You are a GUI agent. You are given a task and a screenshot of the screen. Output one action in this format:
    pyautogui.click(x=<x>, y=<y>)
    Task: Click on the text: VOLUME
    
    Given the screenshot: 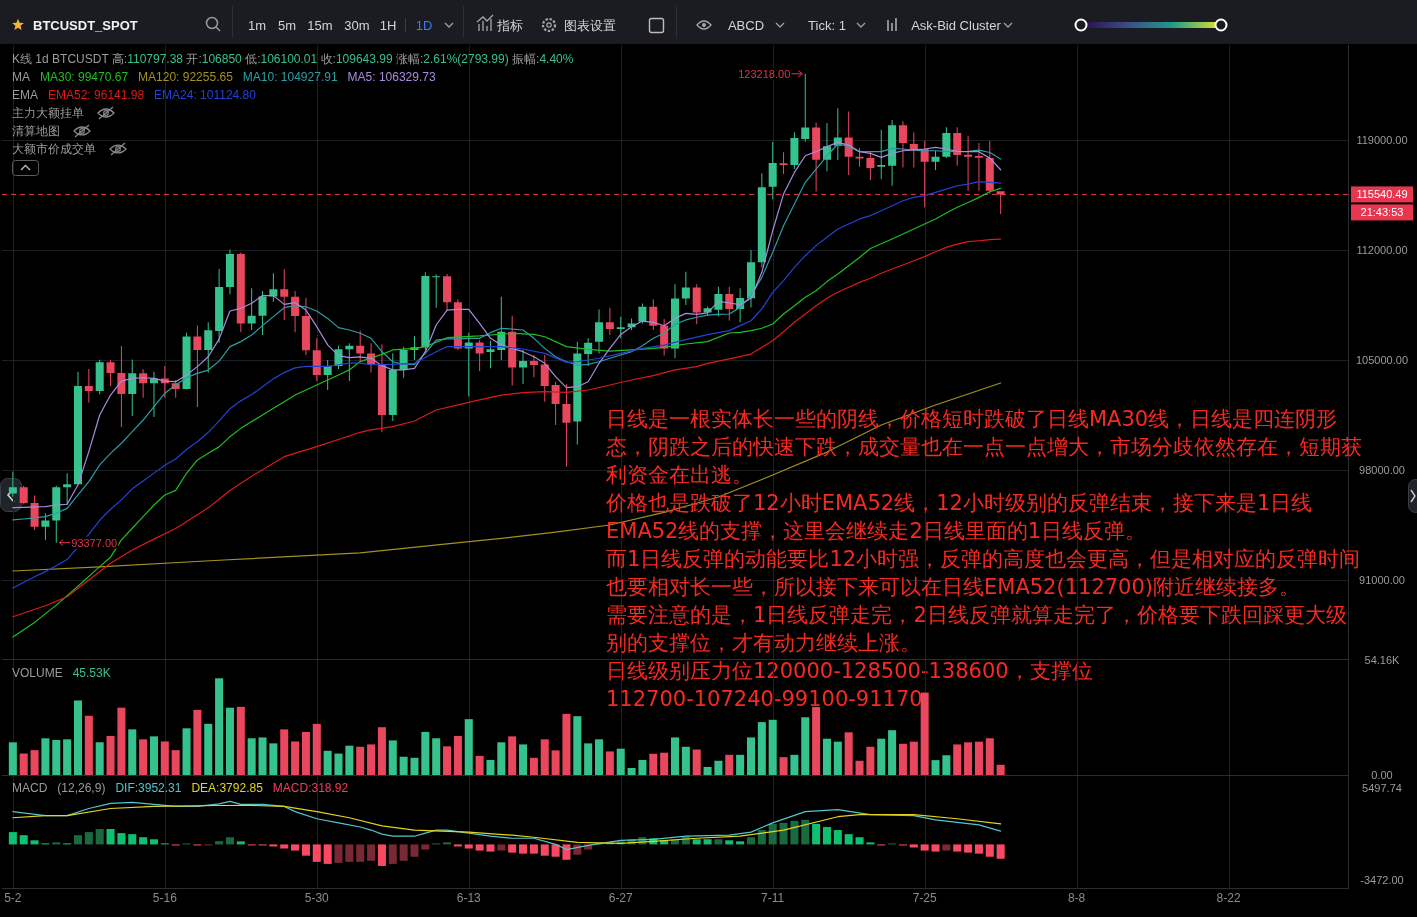 What is the action you would take?
    pyautogui.click(x=37, y=673)
    